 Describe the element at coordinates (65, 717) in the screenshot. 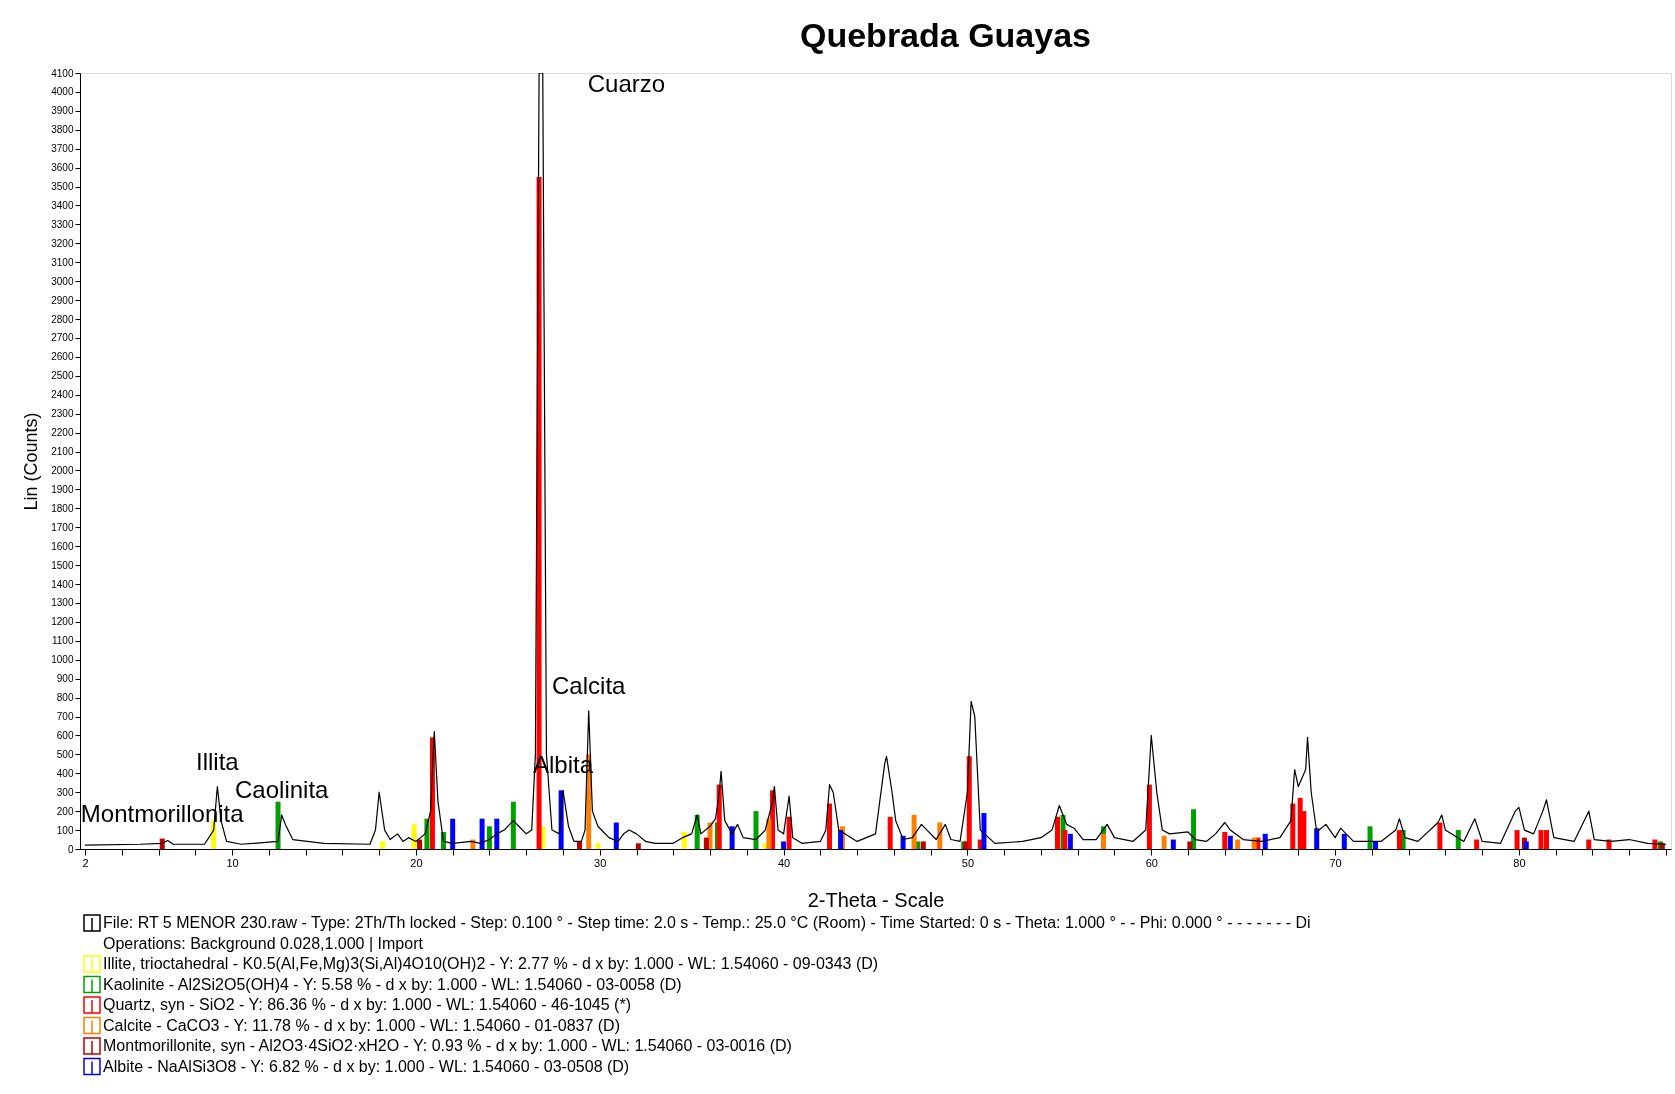

I see `y-tick-label: 700` at that location.